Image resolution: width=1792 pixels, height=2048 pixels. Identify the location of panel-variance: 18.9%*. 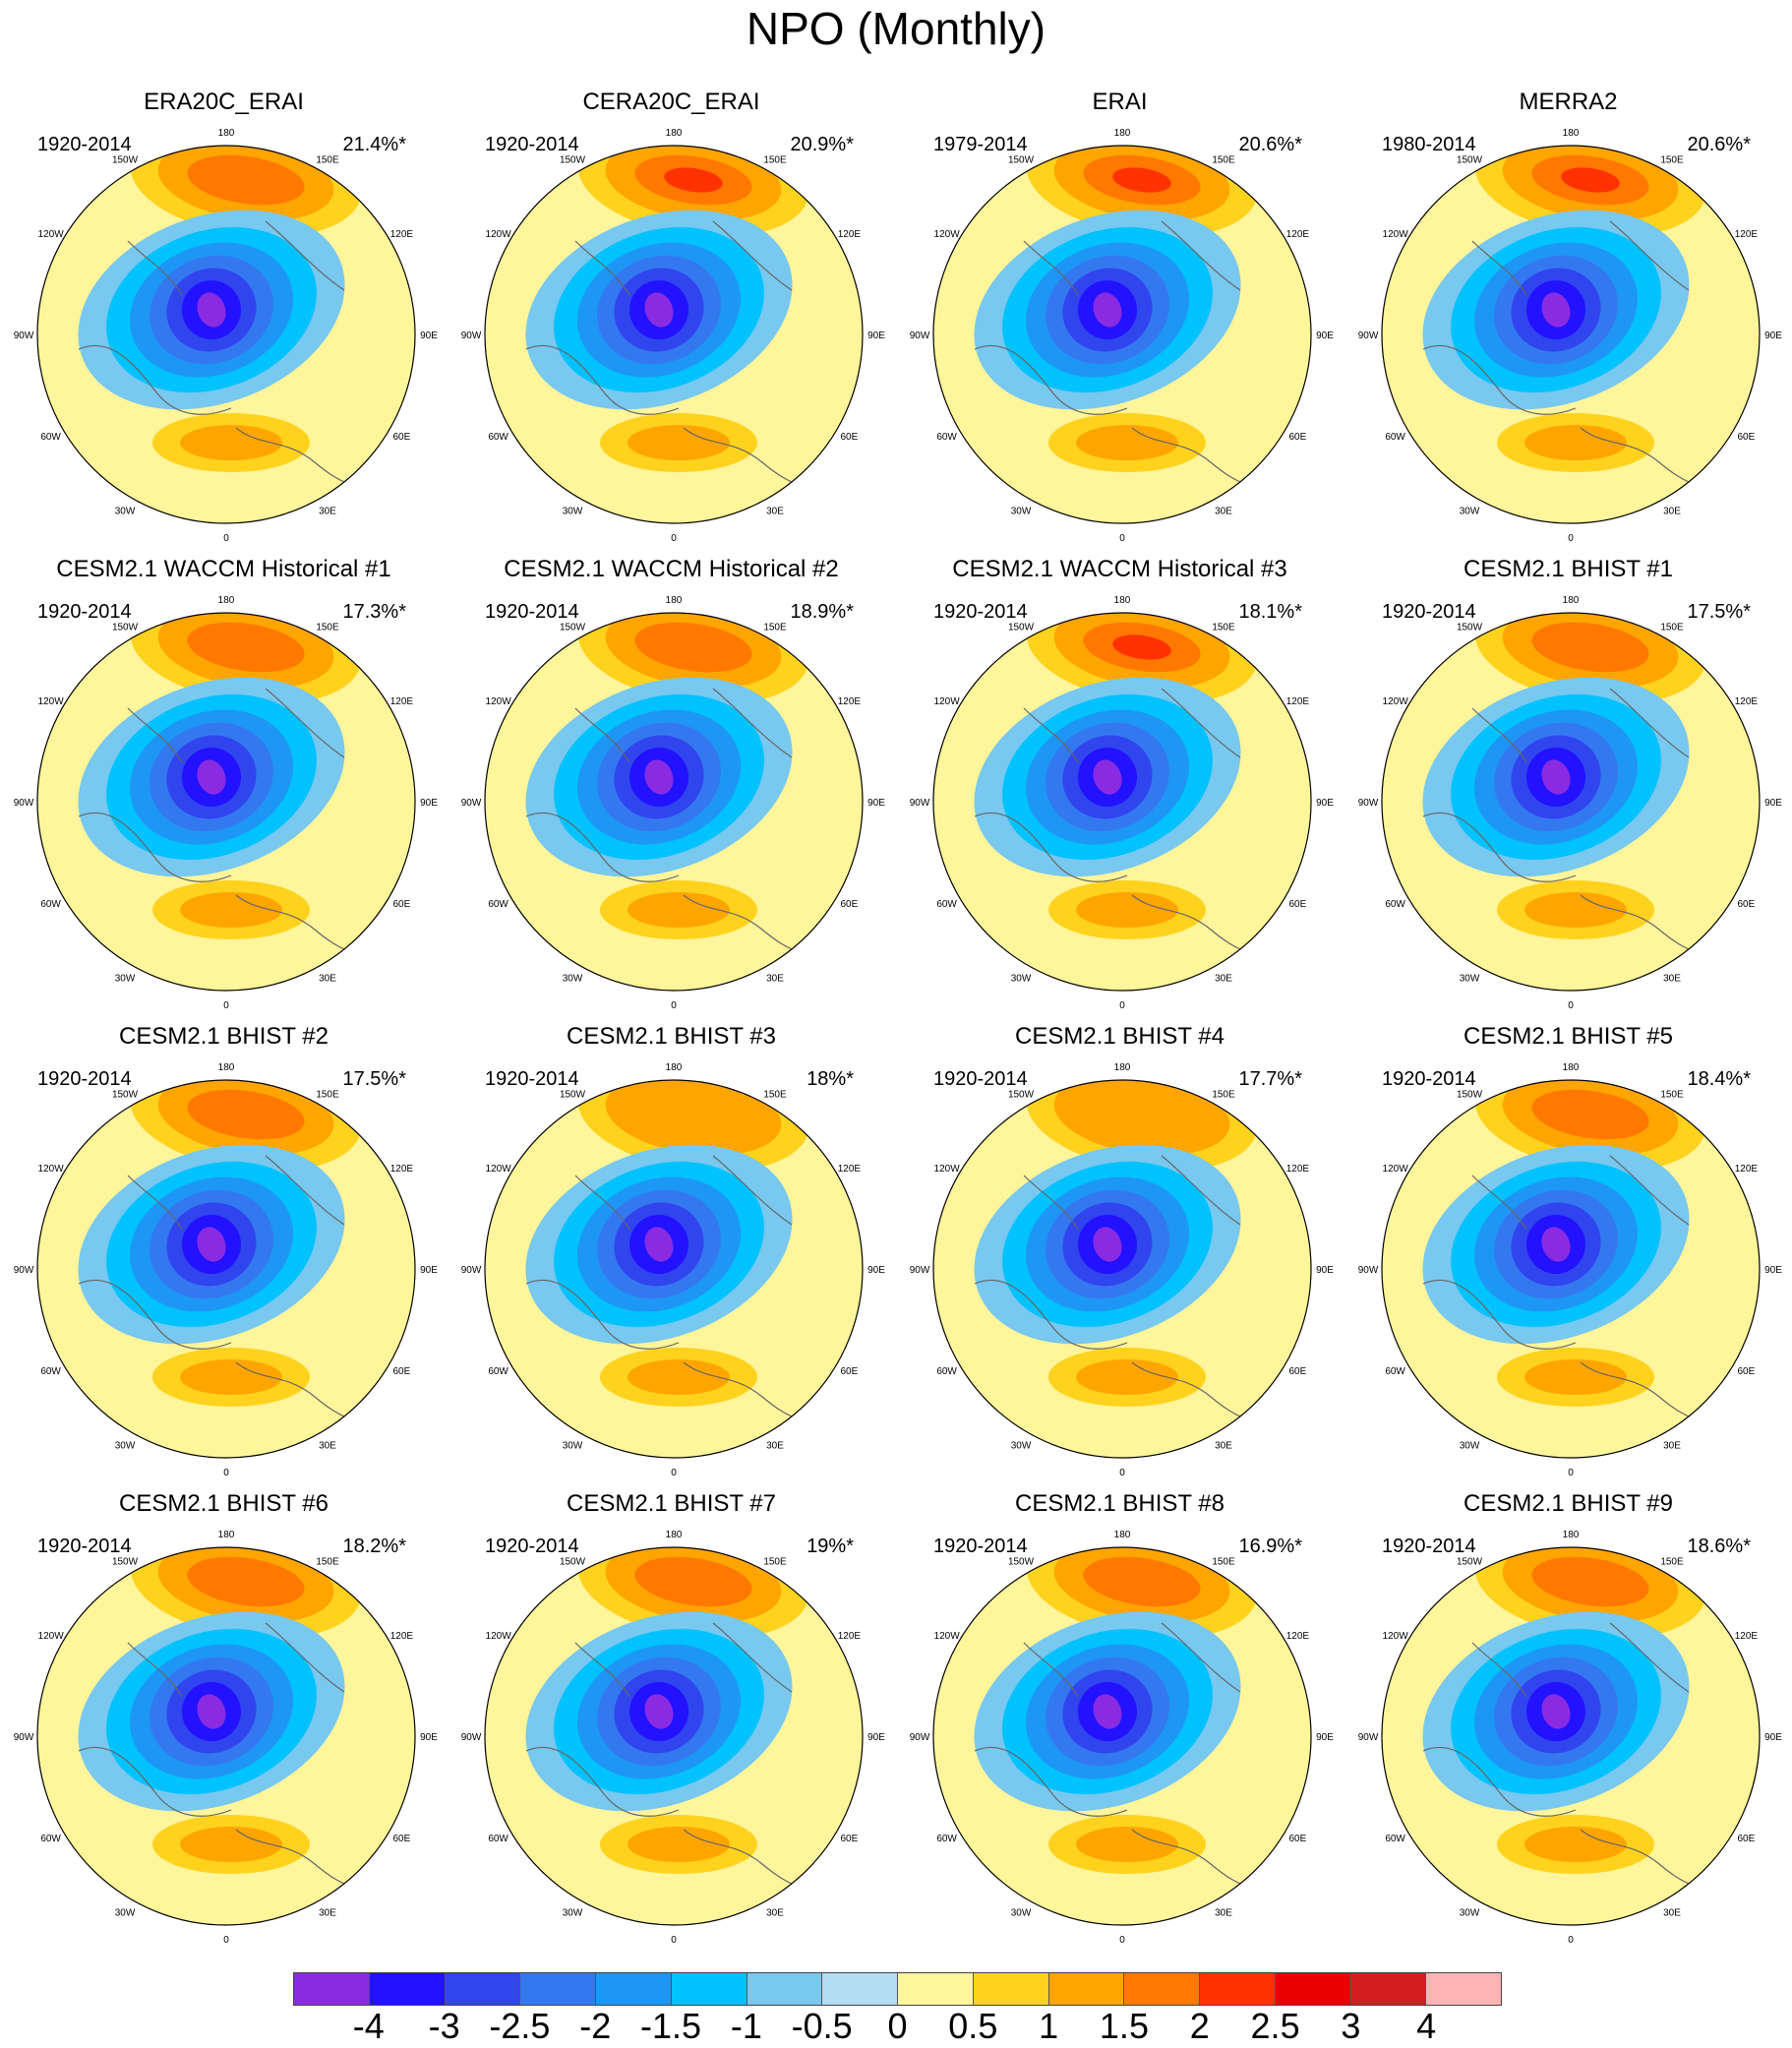
(822, 612).